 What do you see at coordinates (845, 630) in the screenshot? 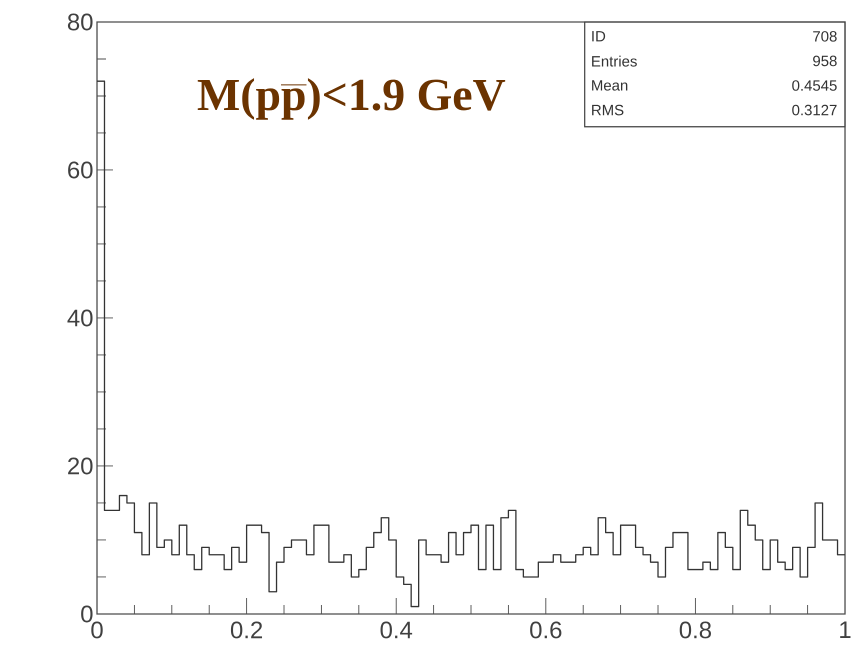
I see `x-tick-label: 1` at bounding box center [845, 630].